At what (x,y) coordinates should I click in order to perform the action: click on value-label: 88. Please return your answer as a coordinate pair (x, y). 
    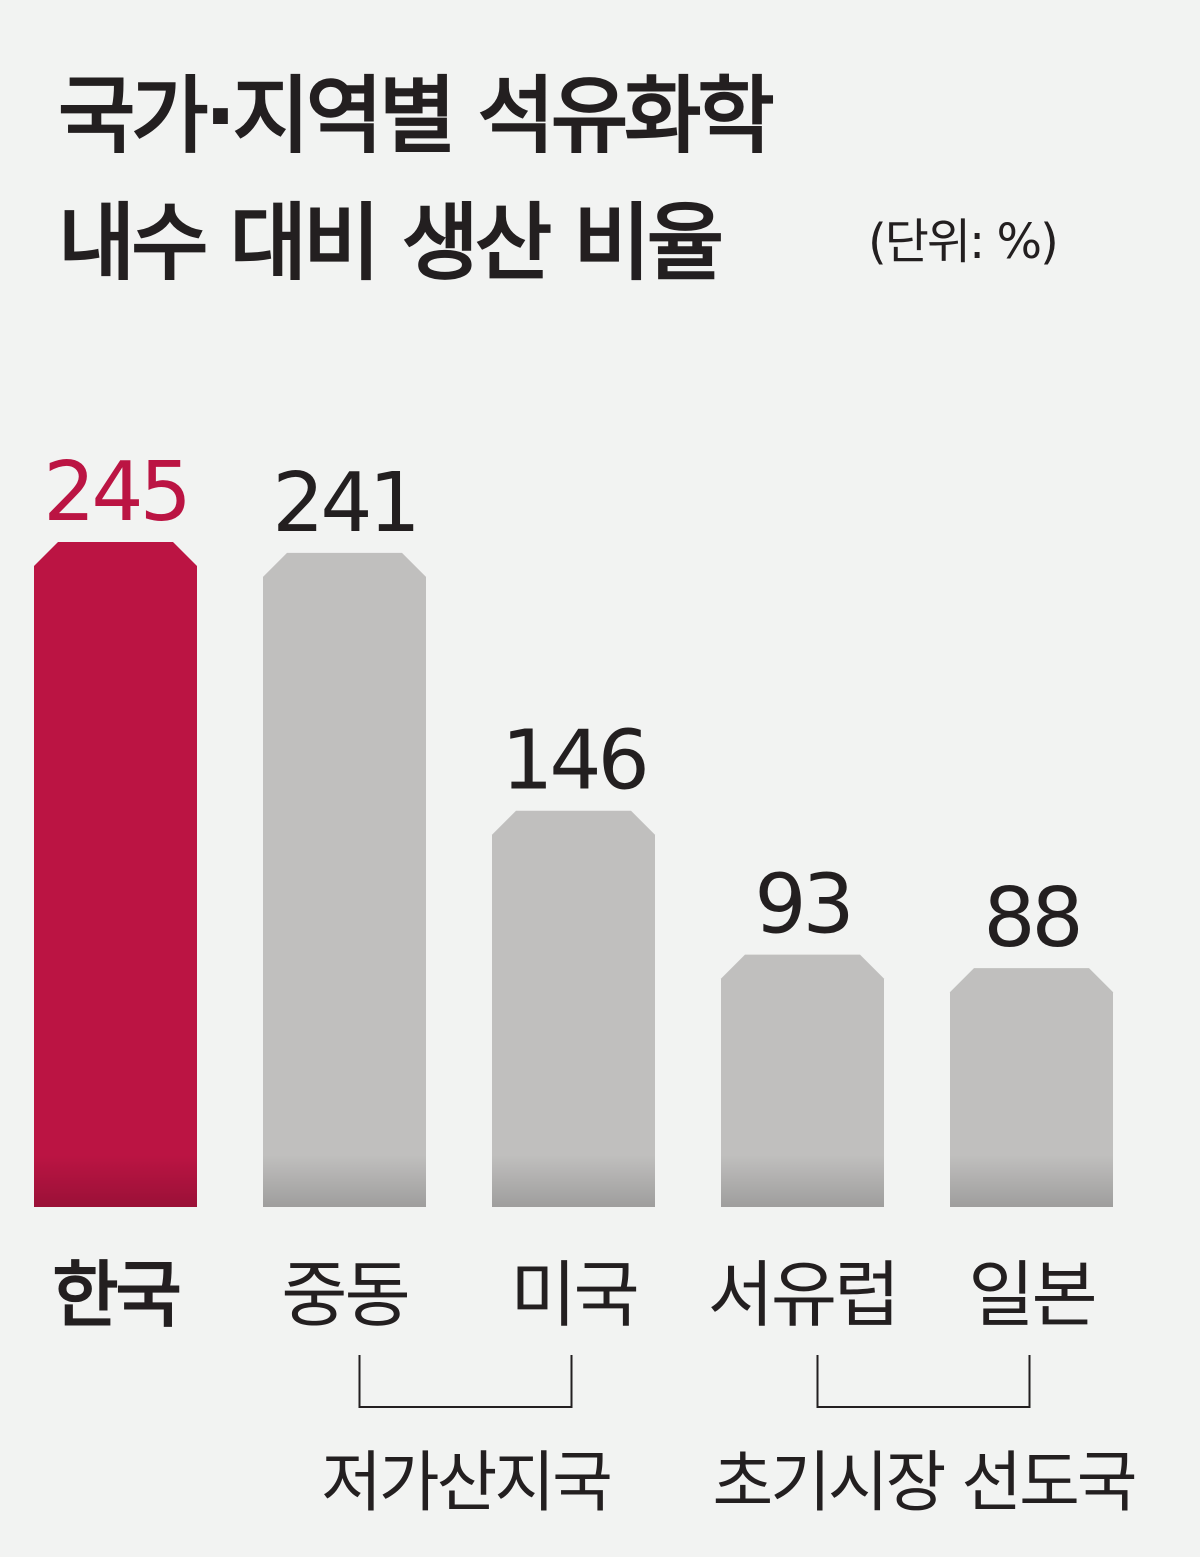
    Looking at the image, I should click on (1031, 918).